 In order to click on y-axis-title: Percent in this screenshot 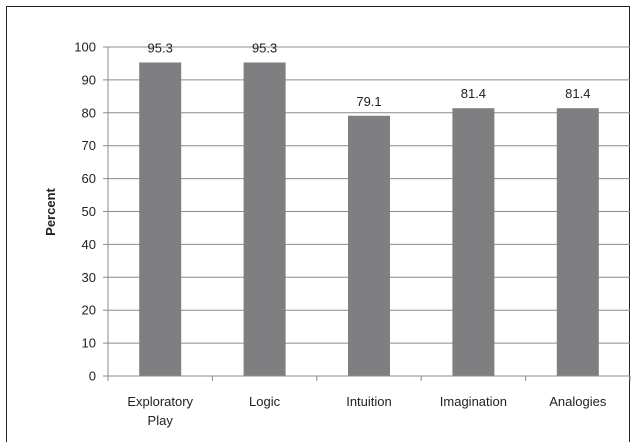, I will do `click(50, 211)`.